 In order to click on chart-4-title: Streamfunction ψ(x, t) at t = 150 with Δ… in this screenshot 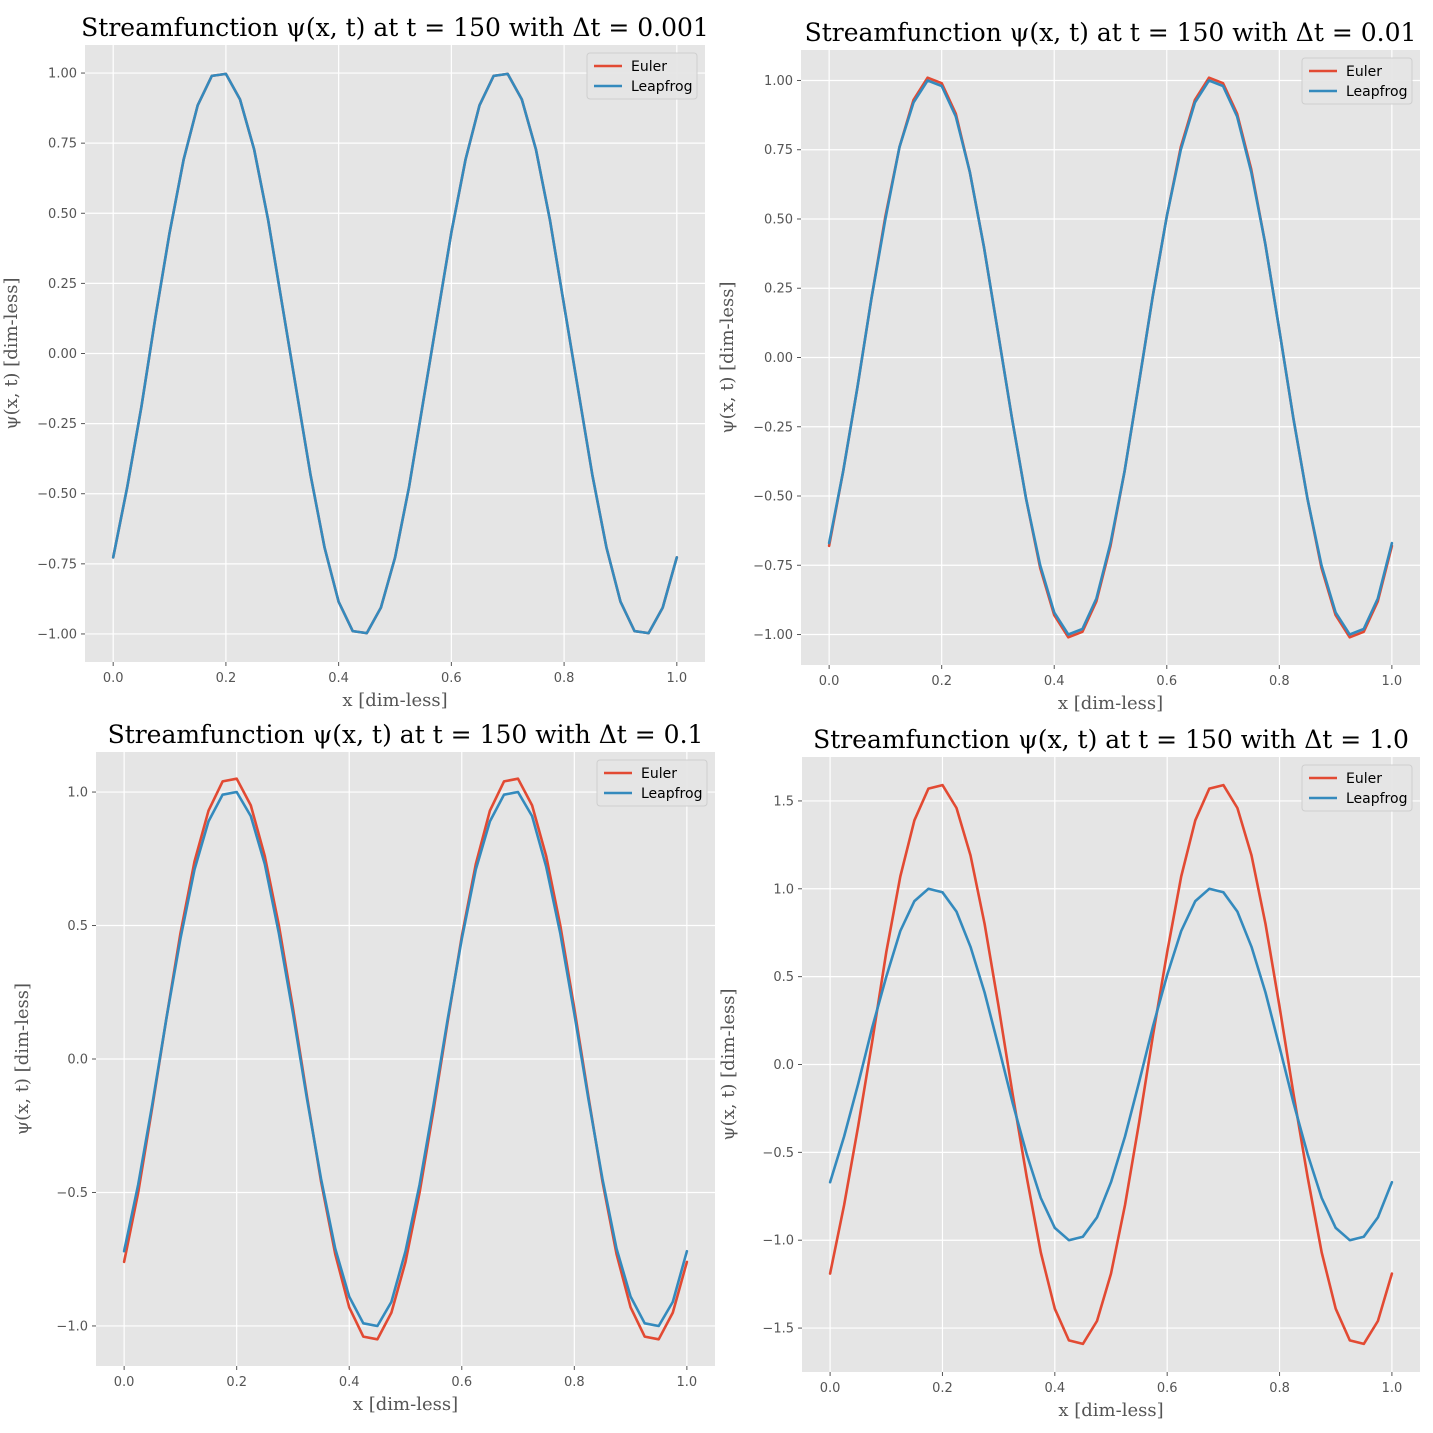, I will do `click(1111, 739)`.